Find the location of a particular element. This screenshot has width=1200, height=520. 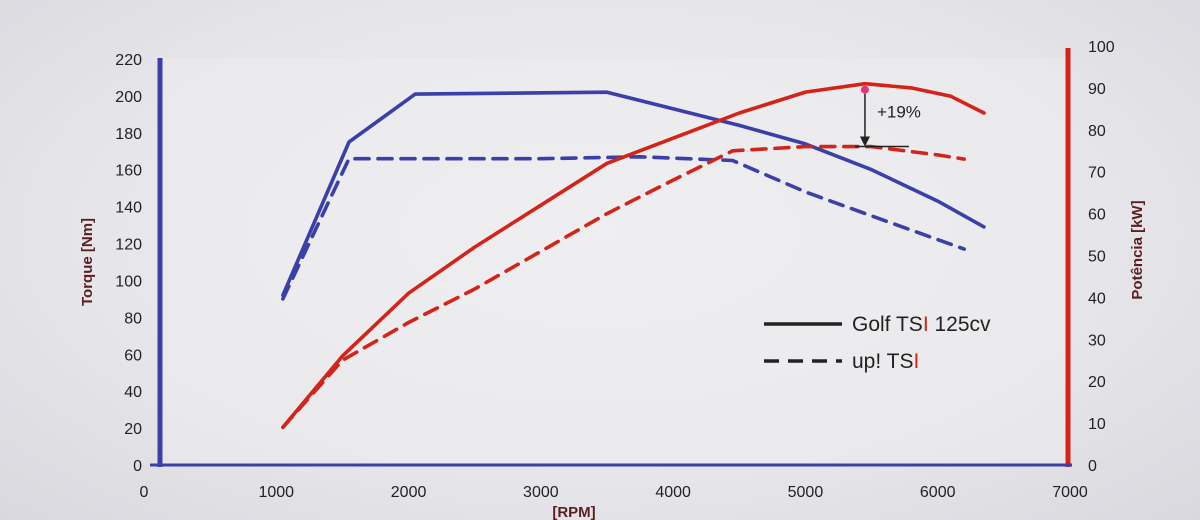

right-tick-label: 80 is located at coordinates (1097, 131).